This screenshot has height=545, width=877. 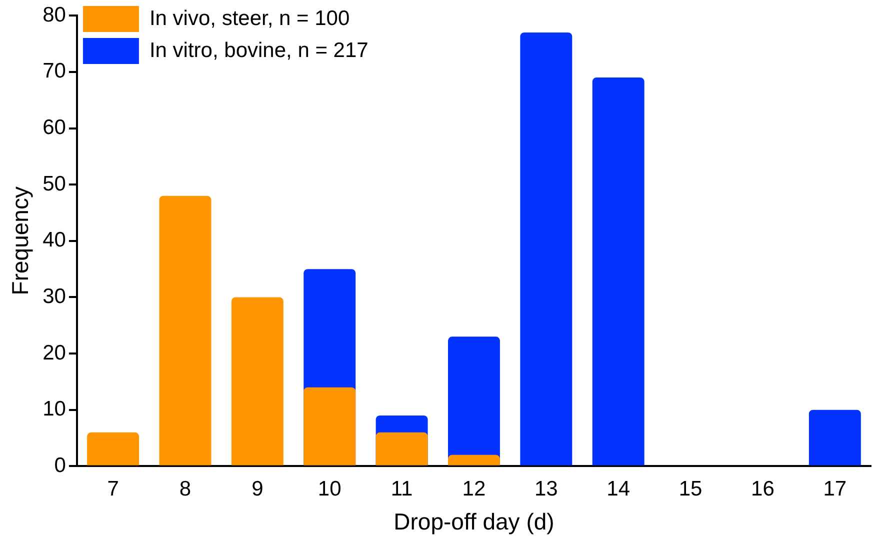 What do you see at coordinates (618, 489) in the screenshot?
I see `x-tick-label: 14` at bounding box center [618, 489].